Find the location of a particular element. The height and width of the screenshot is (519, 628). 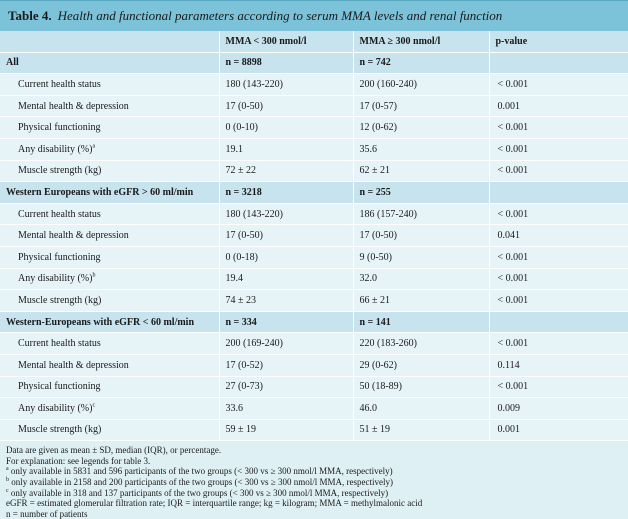

group-n-high: n = 141 is located at coordinates (421, 322).